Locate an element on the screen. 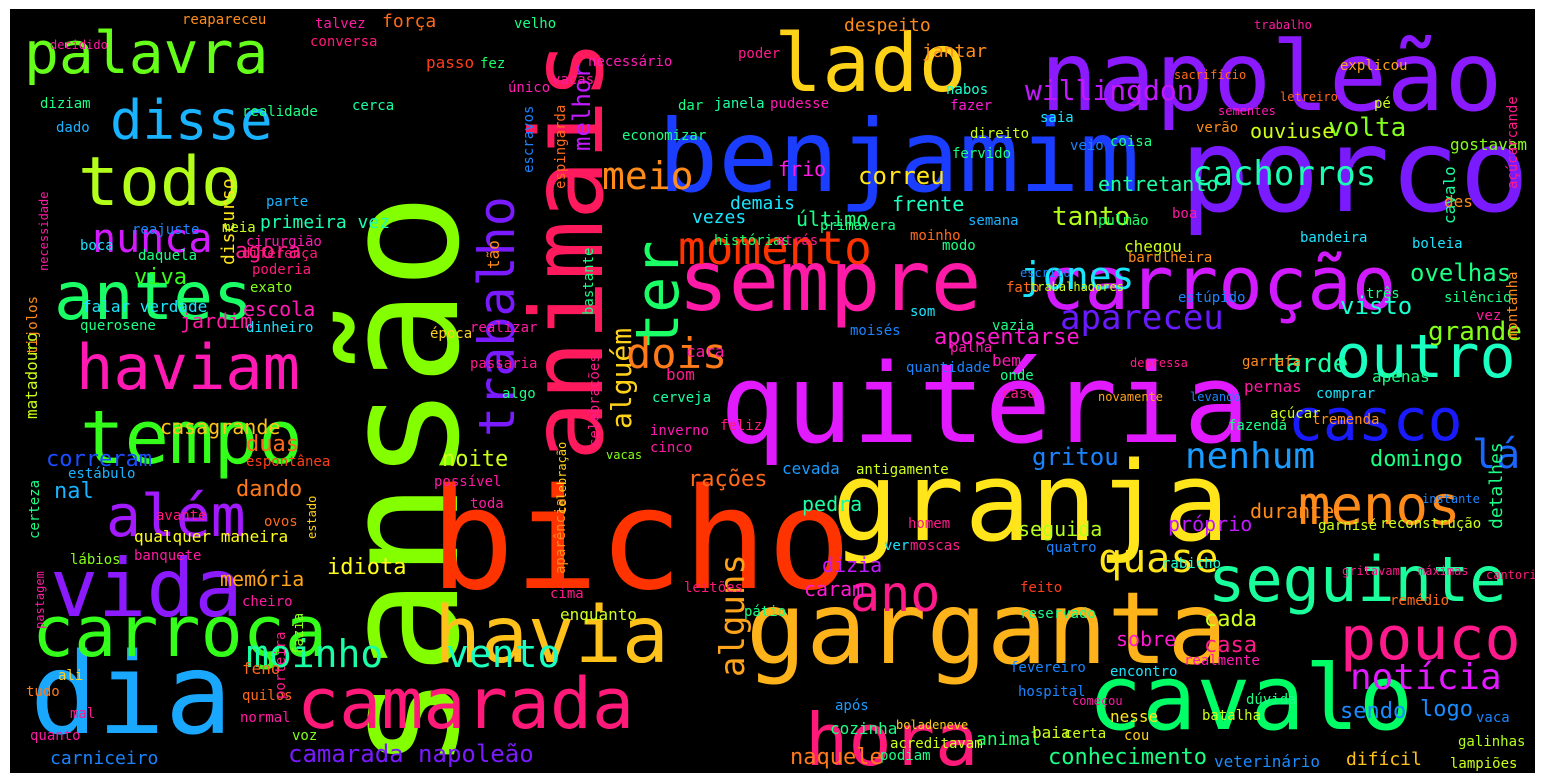 Image resolution: width=1545 pixels, height=782 pixels. word-duvida: dúvida is located at coordinates (1271, 700).